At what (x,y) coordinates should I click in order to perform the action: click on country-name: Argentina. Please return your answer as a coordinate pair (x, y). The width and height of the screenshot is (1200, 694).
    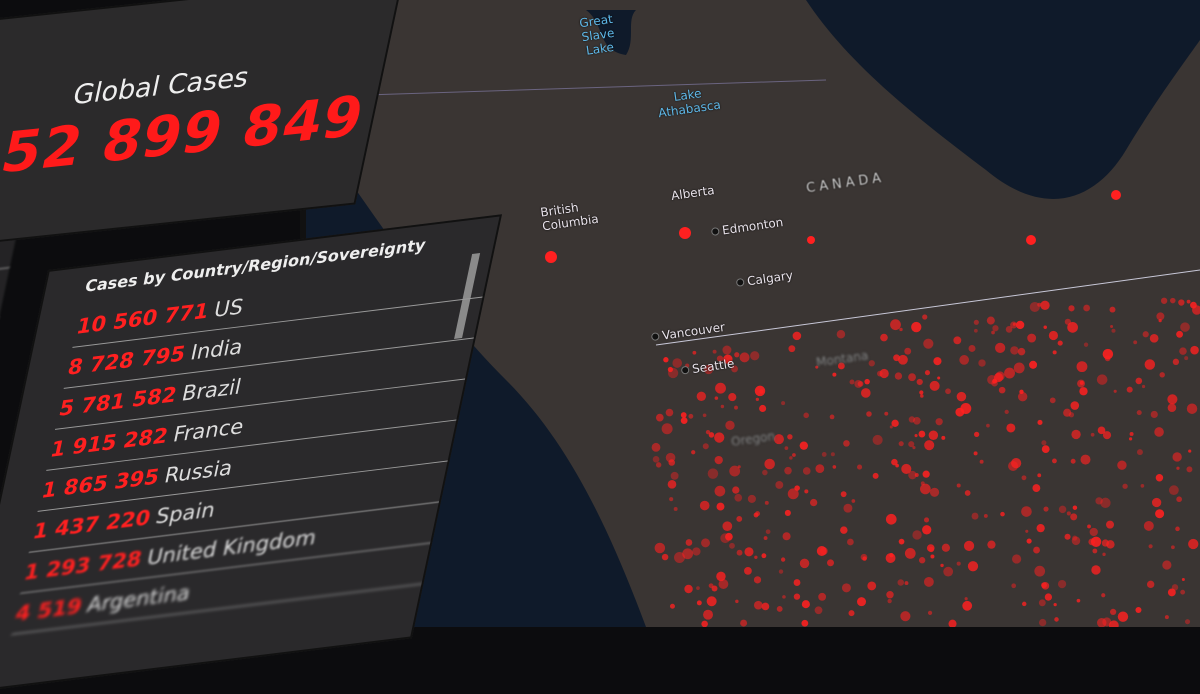
    Looking at the image, I should click on (139, 599).